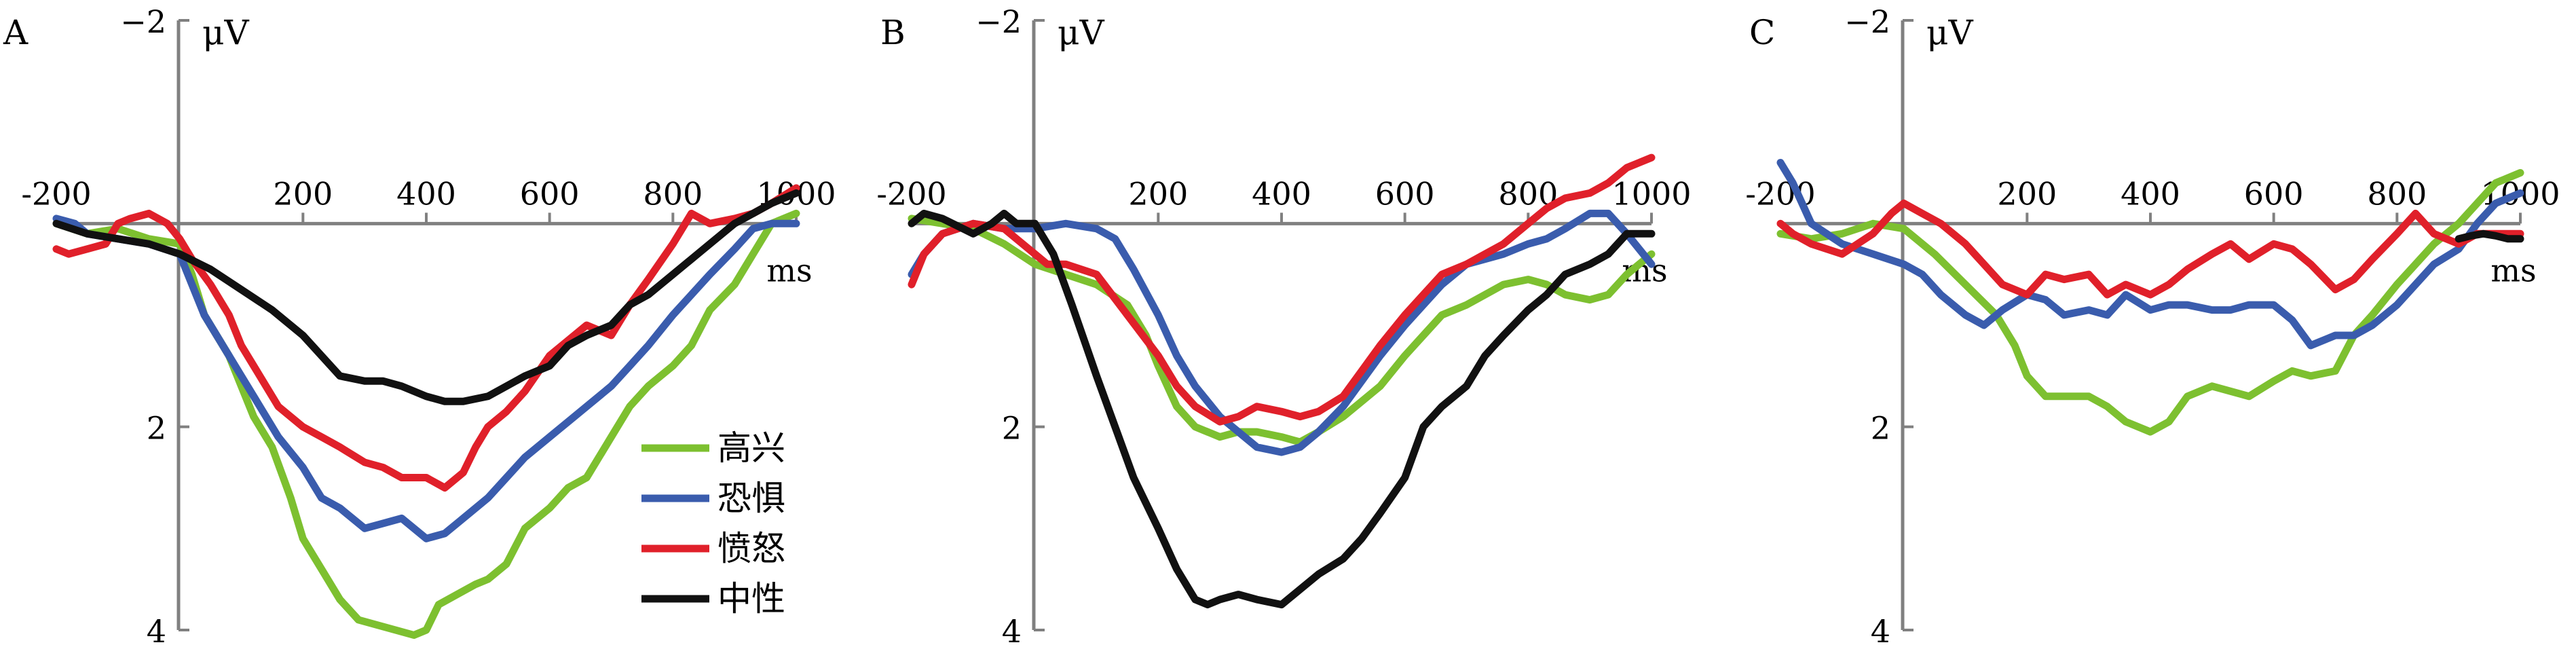 This screenshot has width=2576, height=647. What do you see at coordinates (751, 448) in the screenshot?
I see `legend-label: 高兴` at bounding box center [751, 448].